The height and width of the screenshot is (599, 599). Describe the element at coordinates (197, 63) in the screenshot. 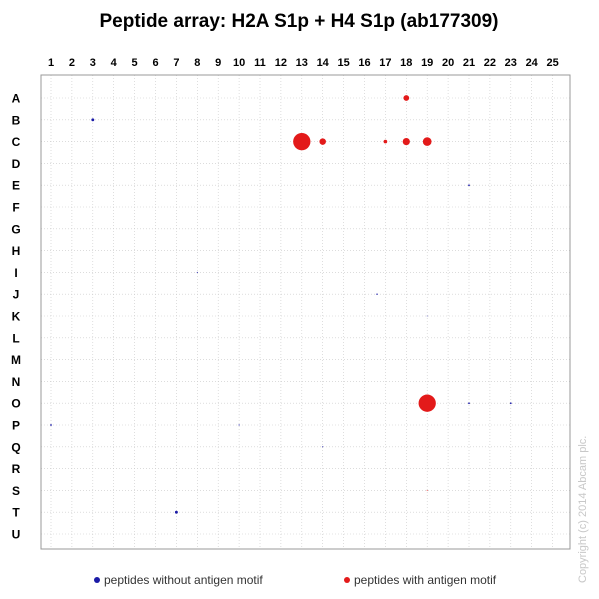

I see `x-tick-label: 8` at that location.